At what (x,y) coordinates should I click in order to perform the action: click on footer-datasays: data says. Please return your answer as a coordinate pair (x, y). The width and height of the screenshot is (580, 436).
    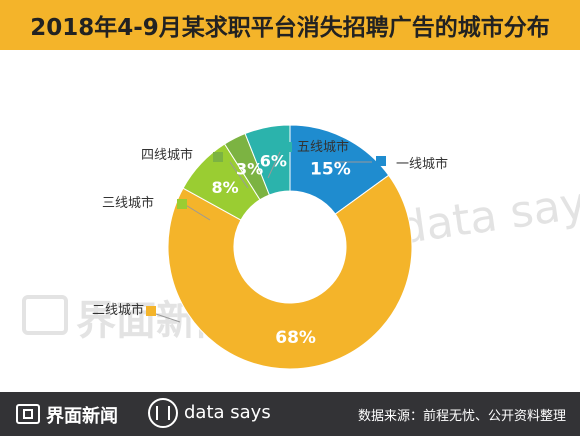
    Looking at the image, I should click on (227, 412).